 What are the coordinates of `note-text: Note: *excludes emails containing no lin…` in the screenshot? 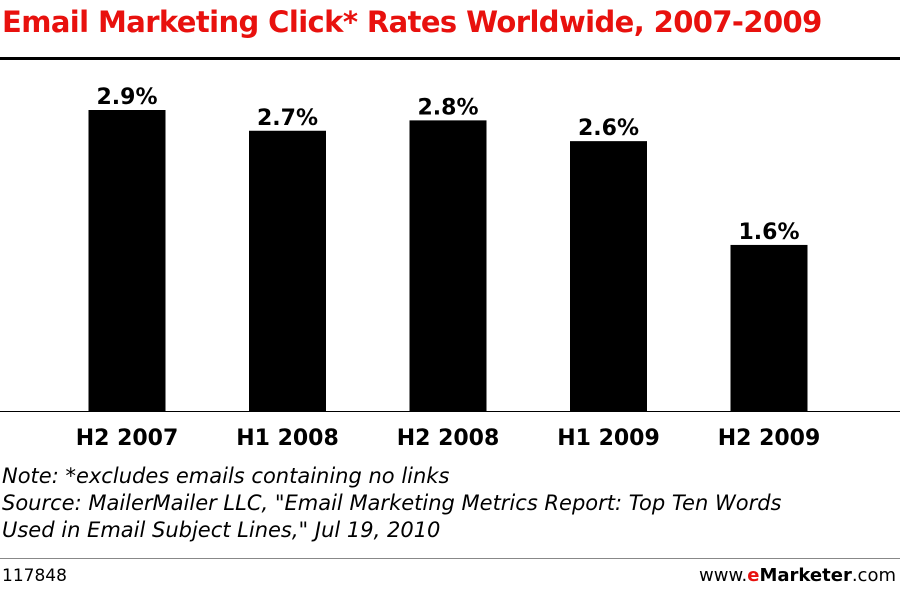 It's located at (226, 476).